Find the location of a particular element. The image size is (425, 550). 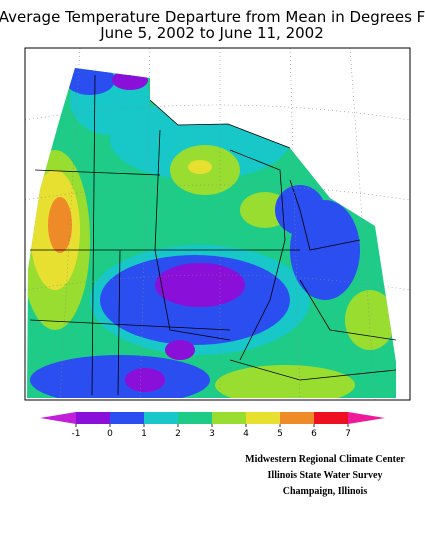

color-legend: -1 0 1 2 3 4 5 6 7 is located at coordinates (212, 425).